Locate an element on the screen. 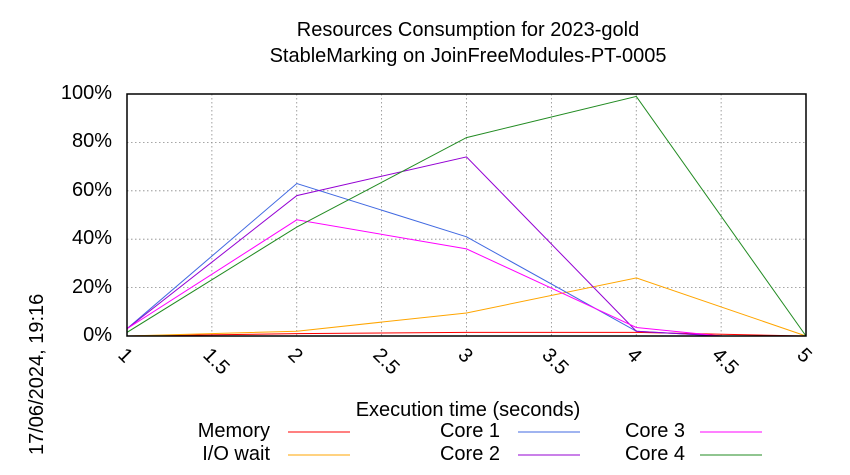 The width and height of the screenshot is (850, 475). x-axis-label: Execution time (seconds) is located at coordinates (468, 410).